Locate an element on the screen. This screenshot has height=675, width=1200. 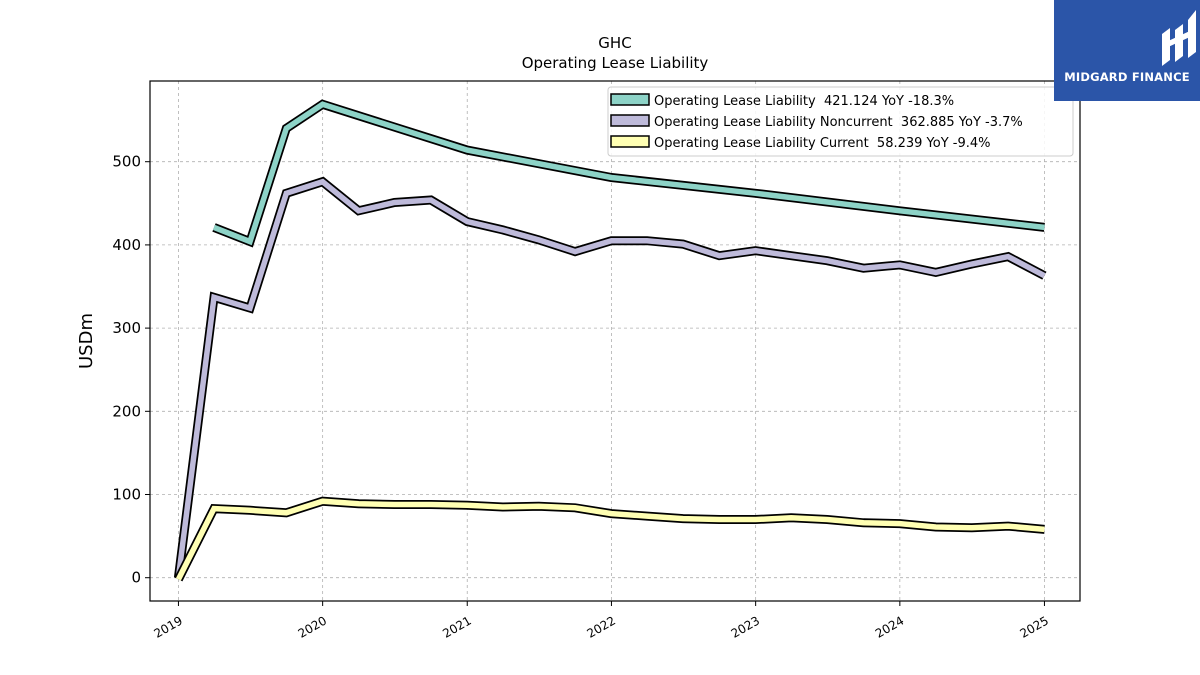
brand-logo: MIDGARD FINANCE is located at coordinates (1127, 50).